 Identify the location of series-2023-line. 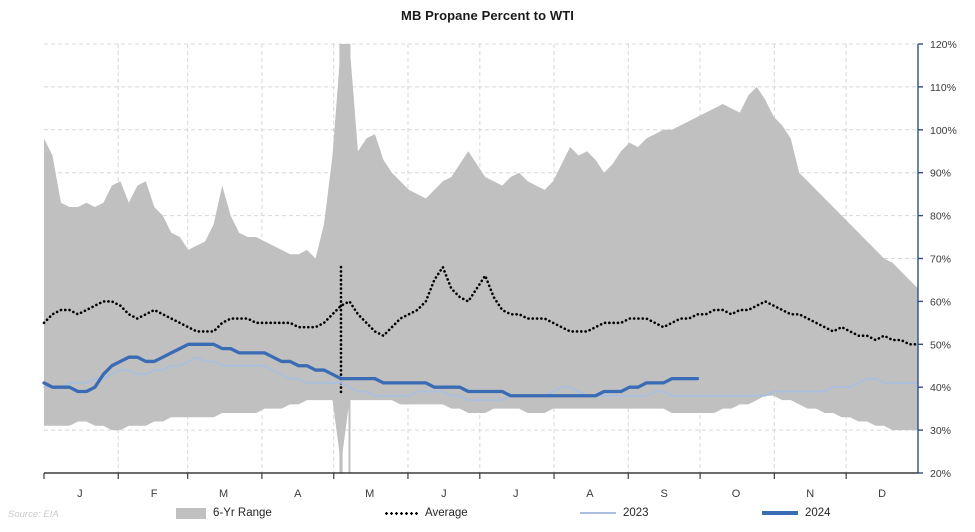
(481, 378).